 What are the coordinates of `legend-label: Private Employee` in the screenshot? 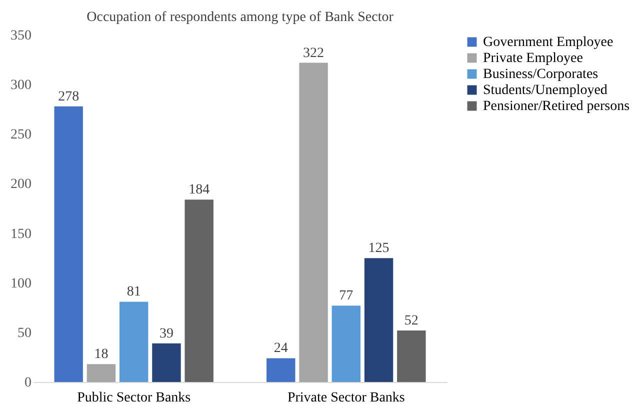 It's located at (533, 58).